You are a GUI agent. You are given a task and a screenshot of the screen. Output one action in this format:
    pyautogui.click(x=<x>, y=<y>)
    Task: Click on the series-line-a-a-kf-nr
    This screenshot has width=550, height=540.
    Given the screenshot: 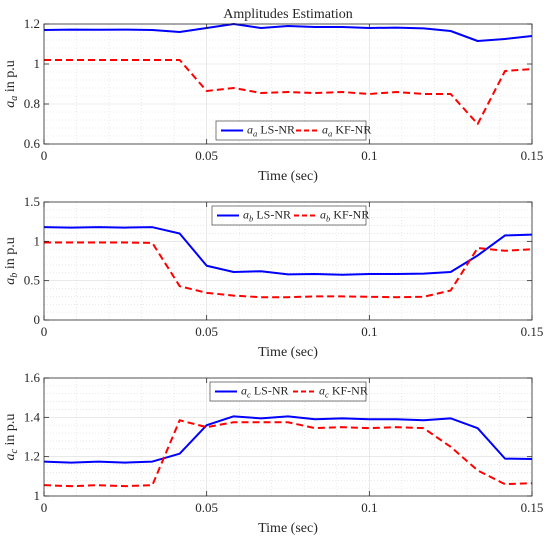 What is the action you would take?
    pyautogui.click(x=288, y=92)
    